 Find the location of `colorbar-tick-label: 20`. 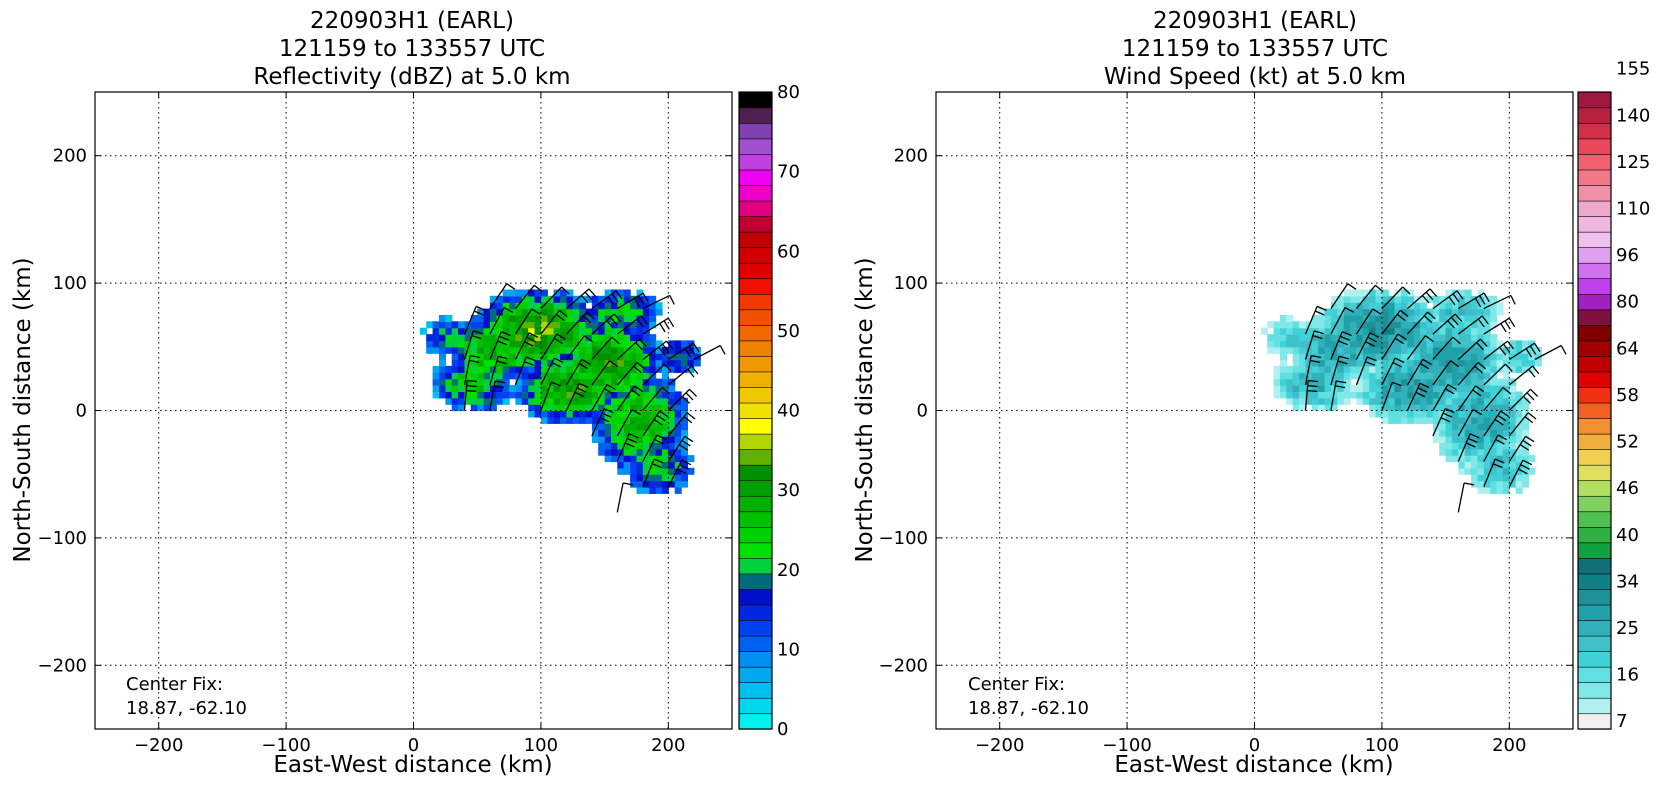

colorbar-tick-label: 20 is located at coordinates (788, 570).